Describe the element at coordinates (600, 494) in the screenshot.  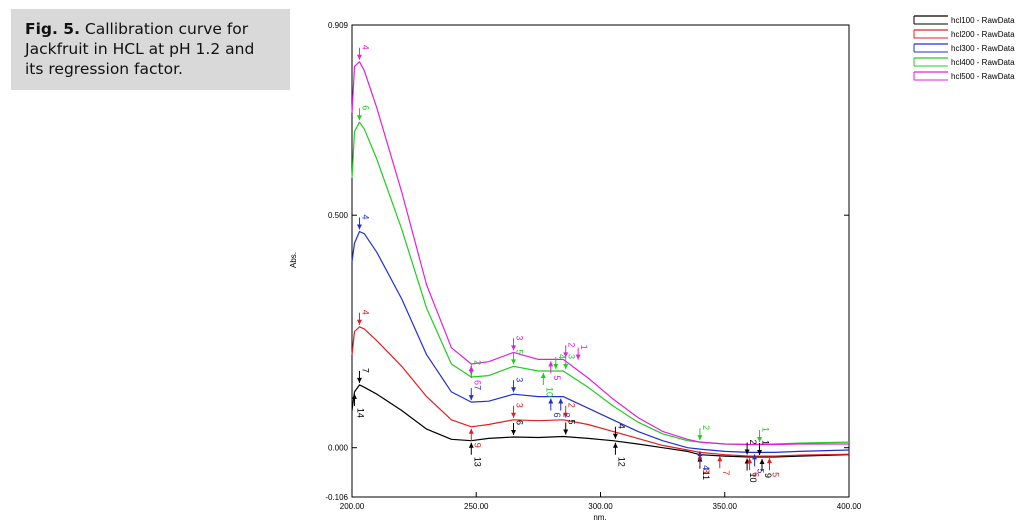
I see `x-axis-ticks` at that location.